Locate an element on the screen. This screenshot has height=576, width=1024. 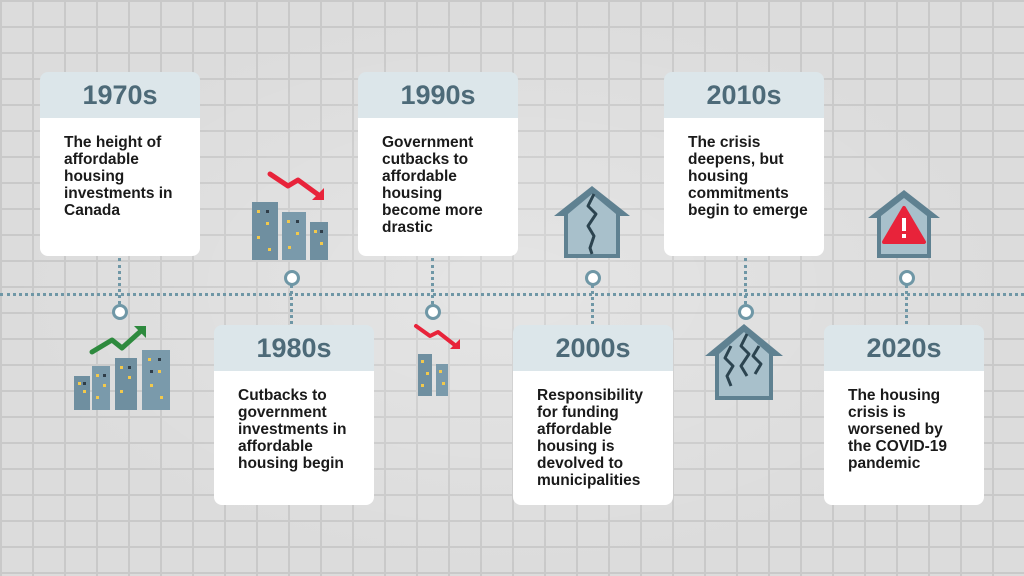
year-label: 1990s is located at coordinates (438, 95).